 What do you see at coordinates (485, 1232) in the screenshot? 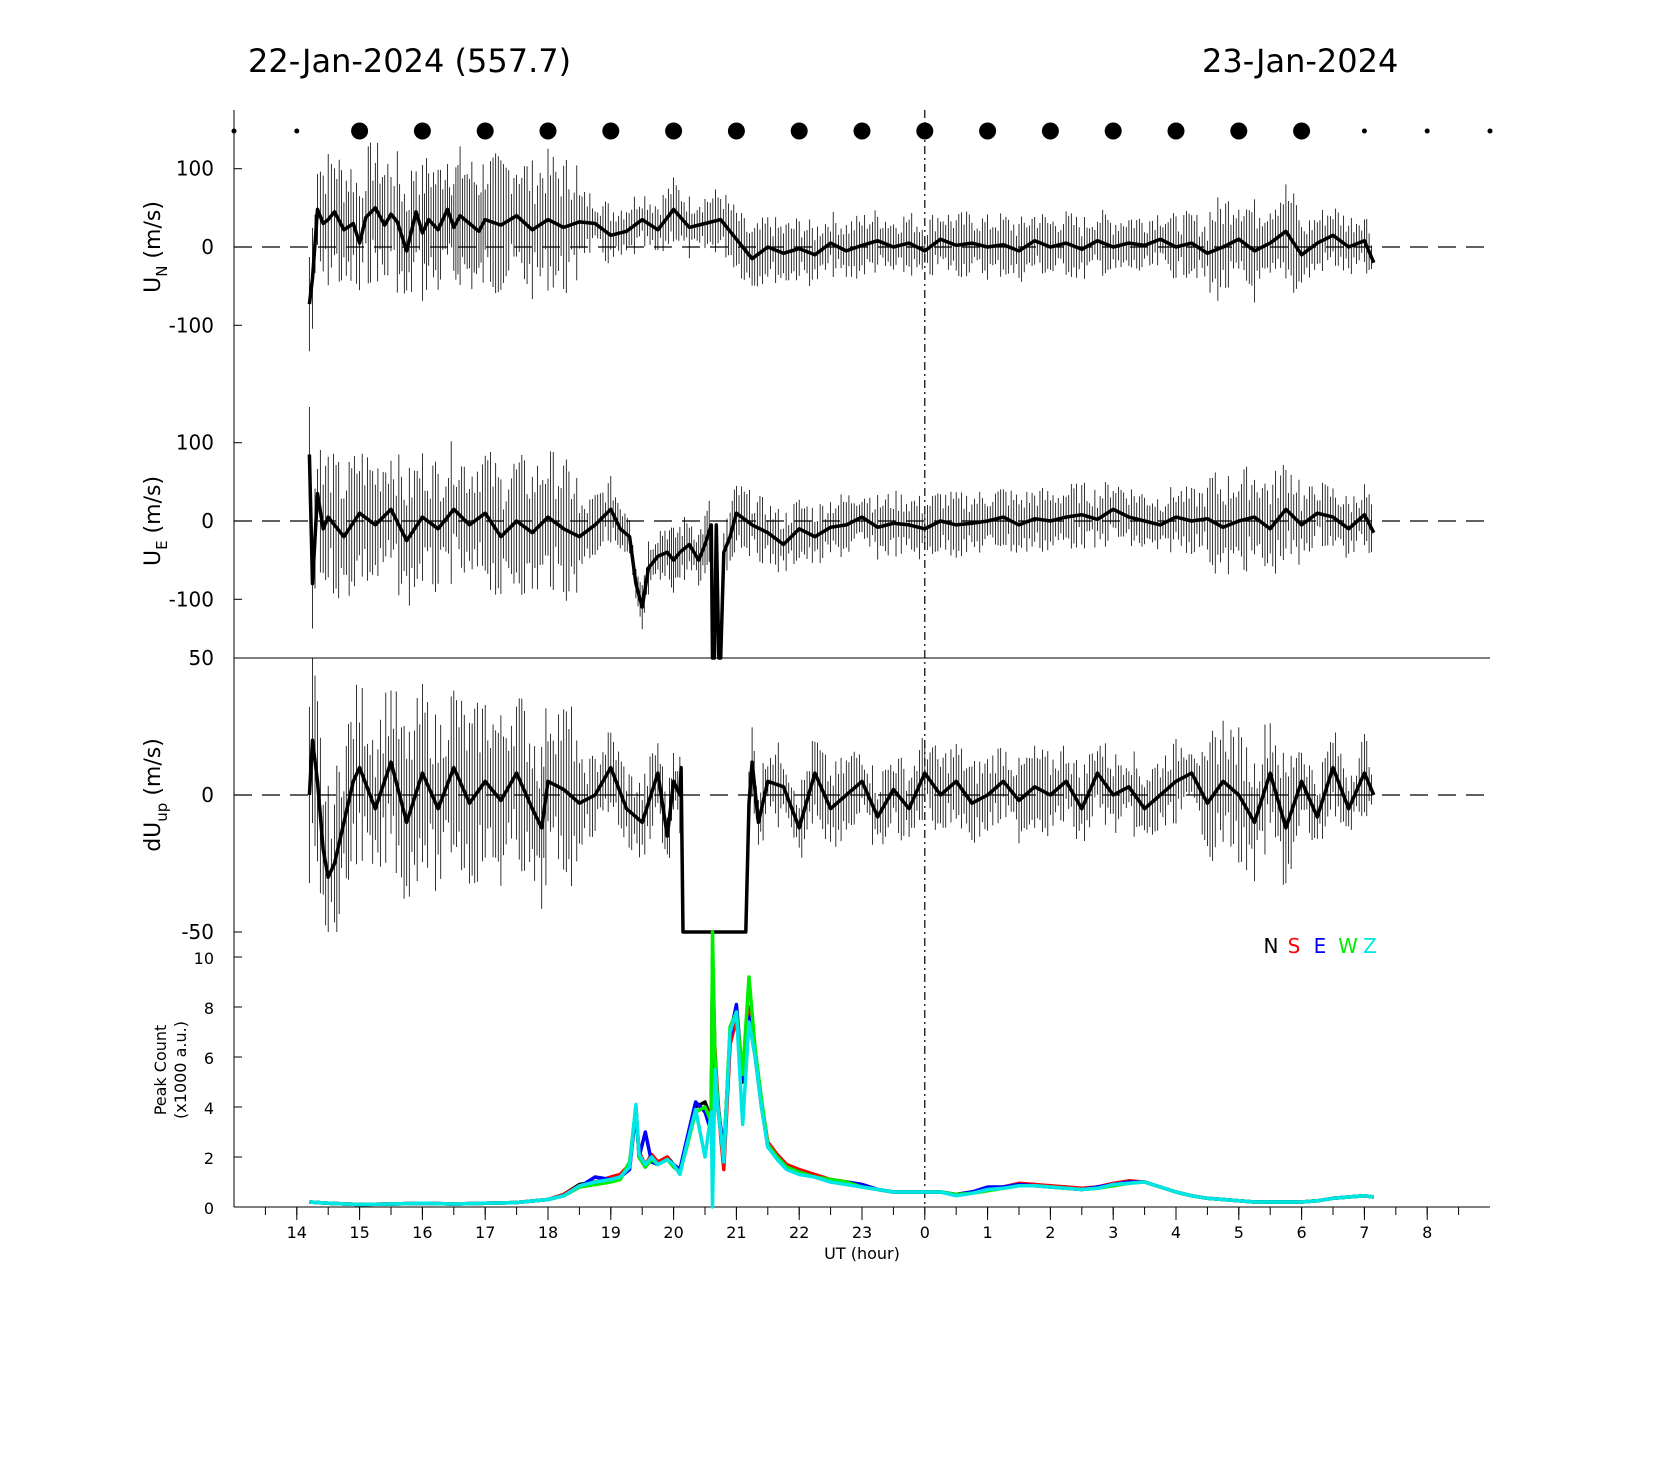
I see `x-tick-label: 17` at bounding box center [485, 1232].